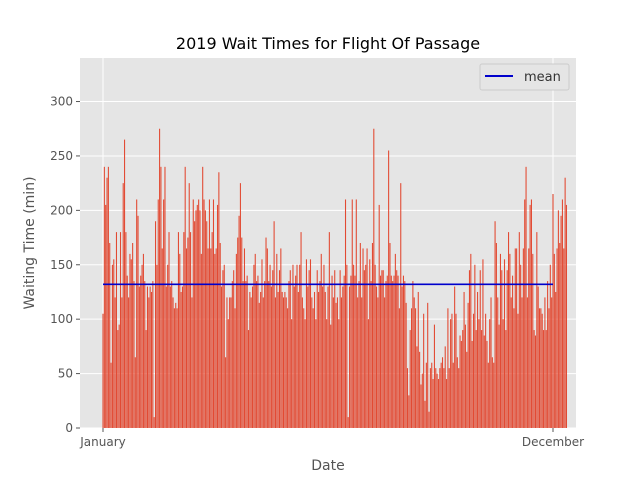  Describe the element at coordinates (327, 466) in the screenshot. I see `x-axis-label: Date` at that location.